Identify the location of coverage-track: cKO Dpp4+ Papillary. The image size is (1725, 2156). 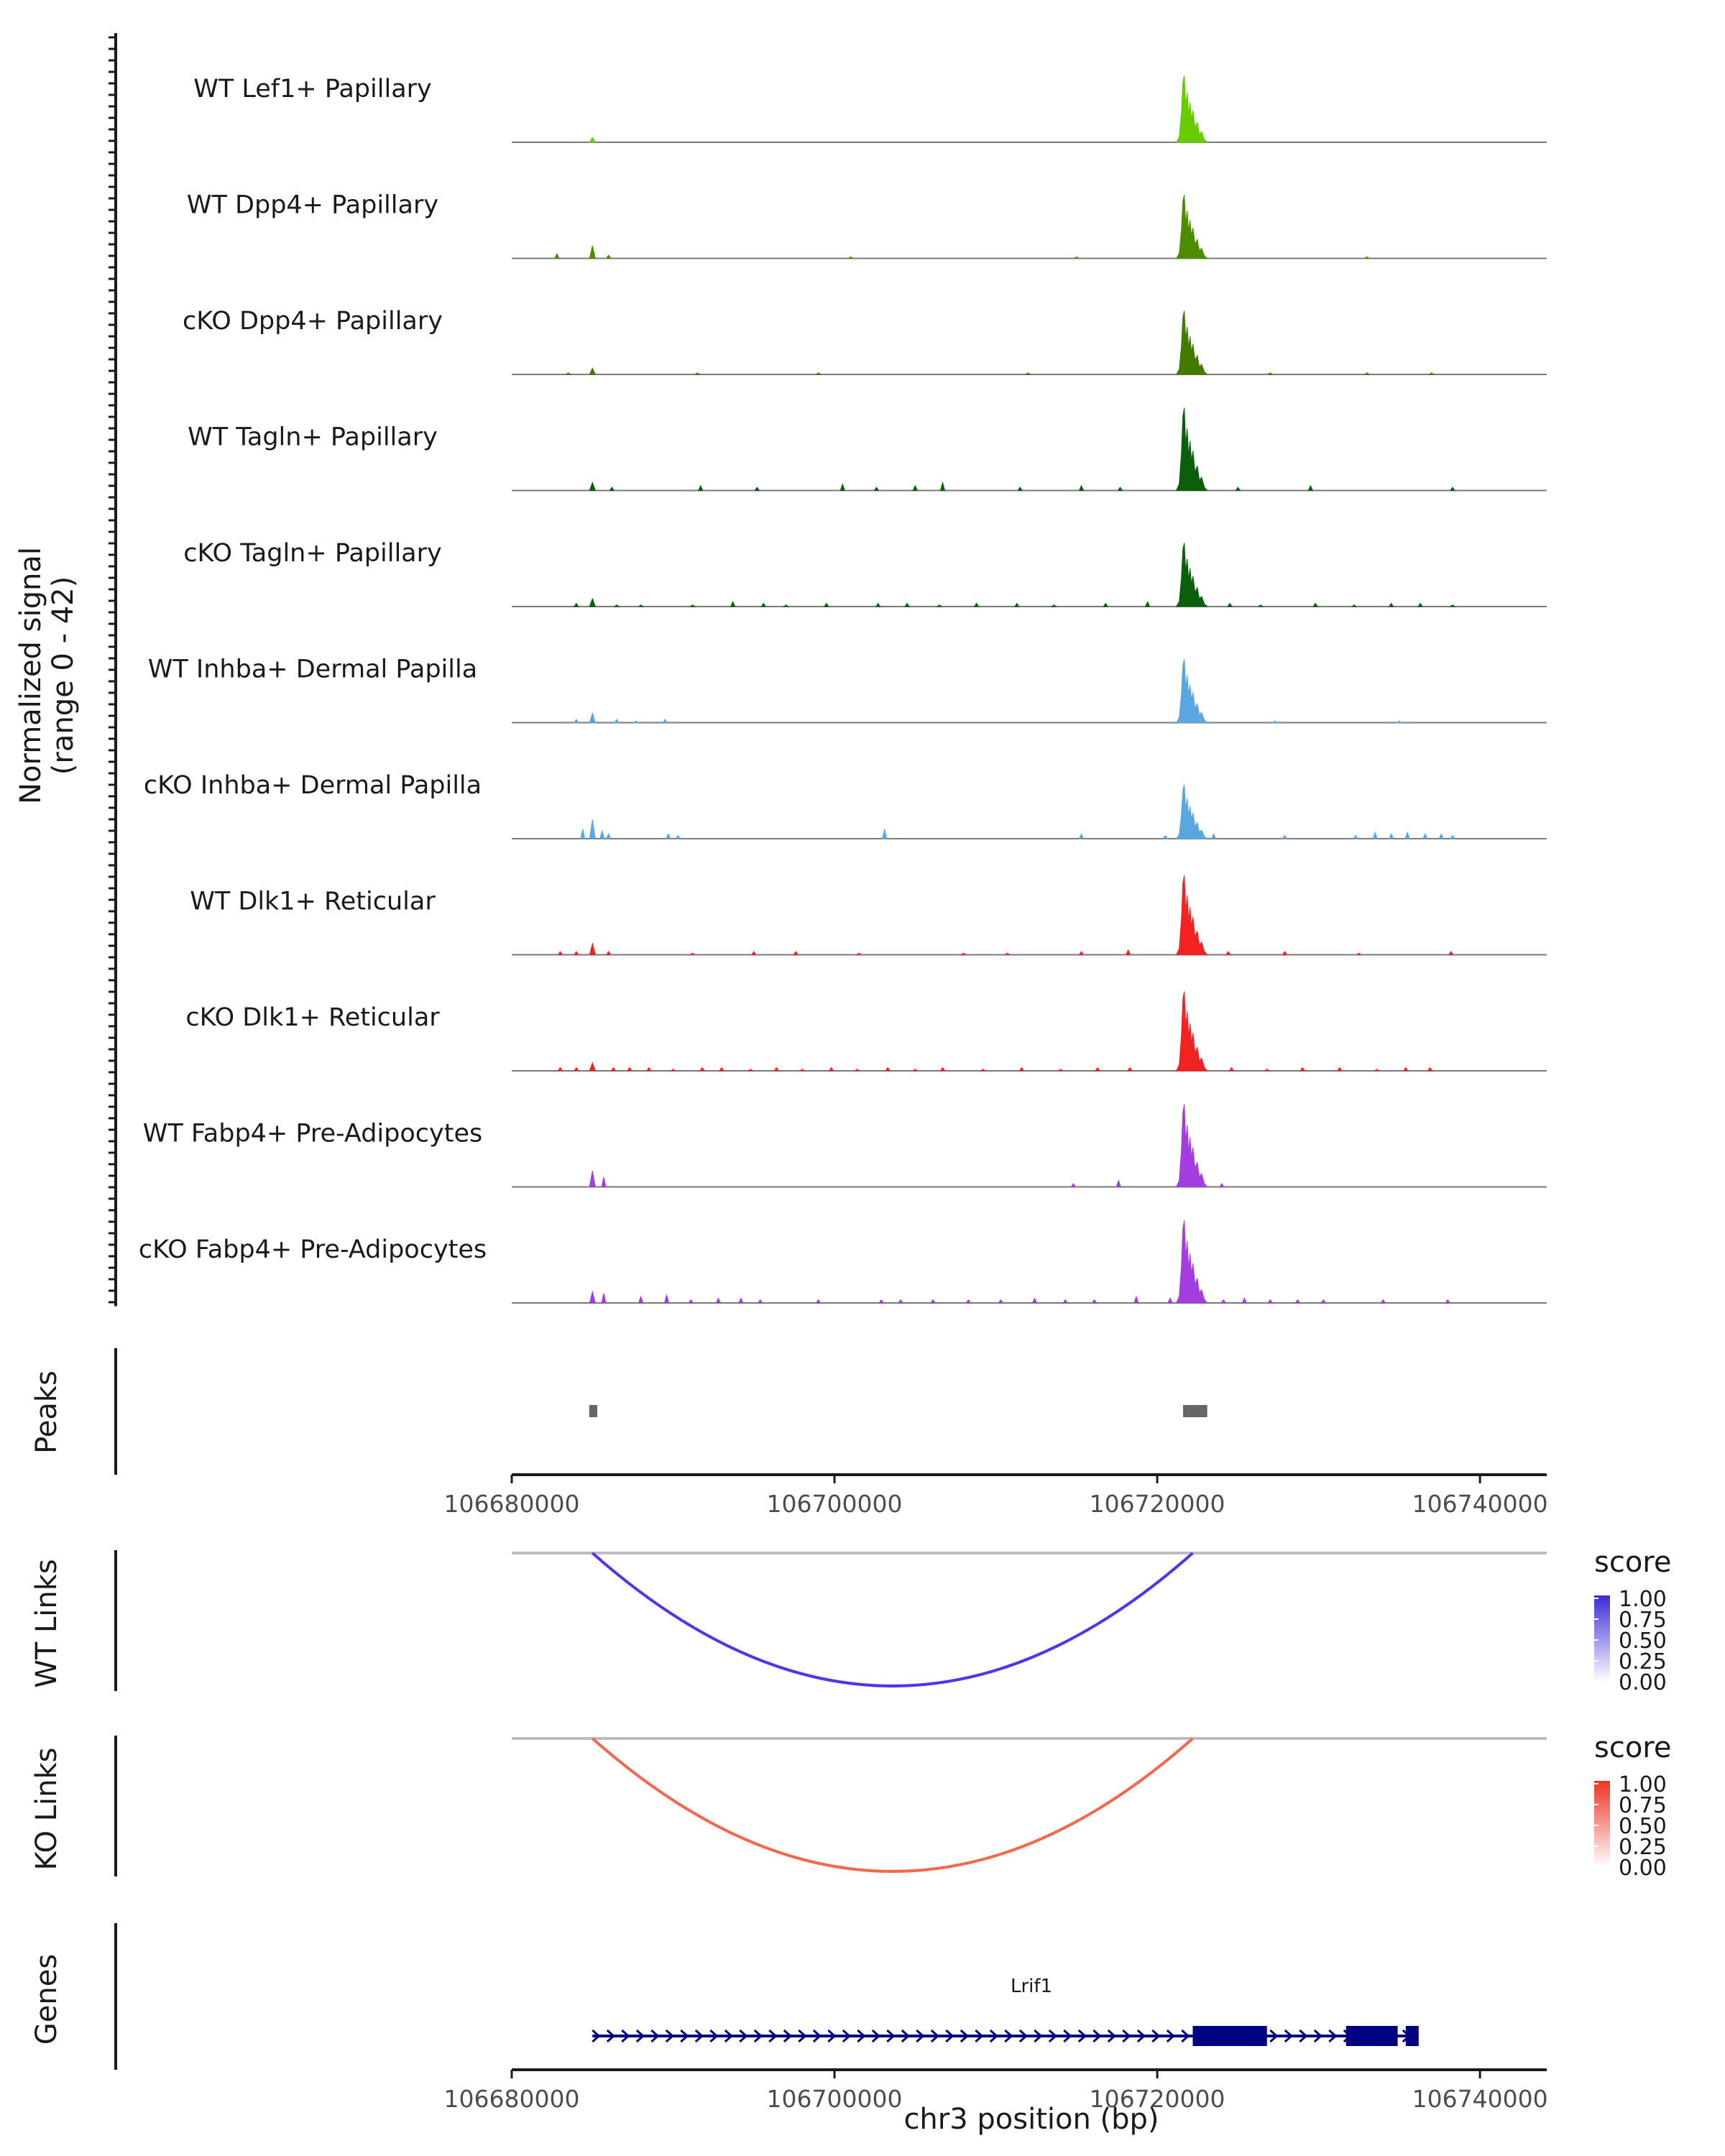
(865, 341).